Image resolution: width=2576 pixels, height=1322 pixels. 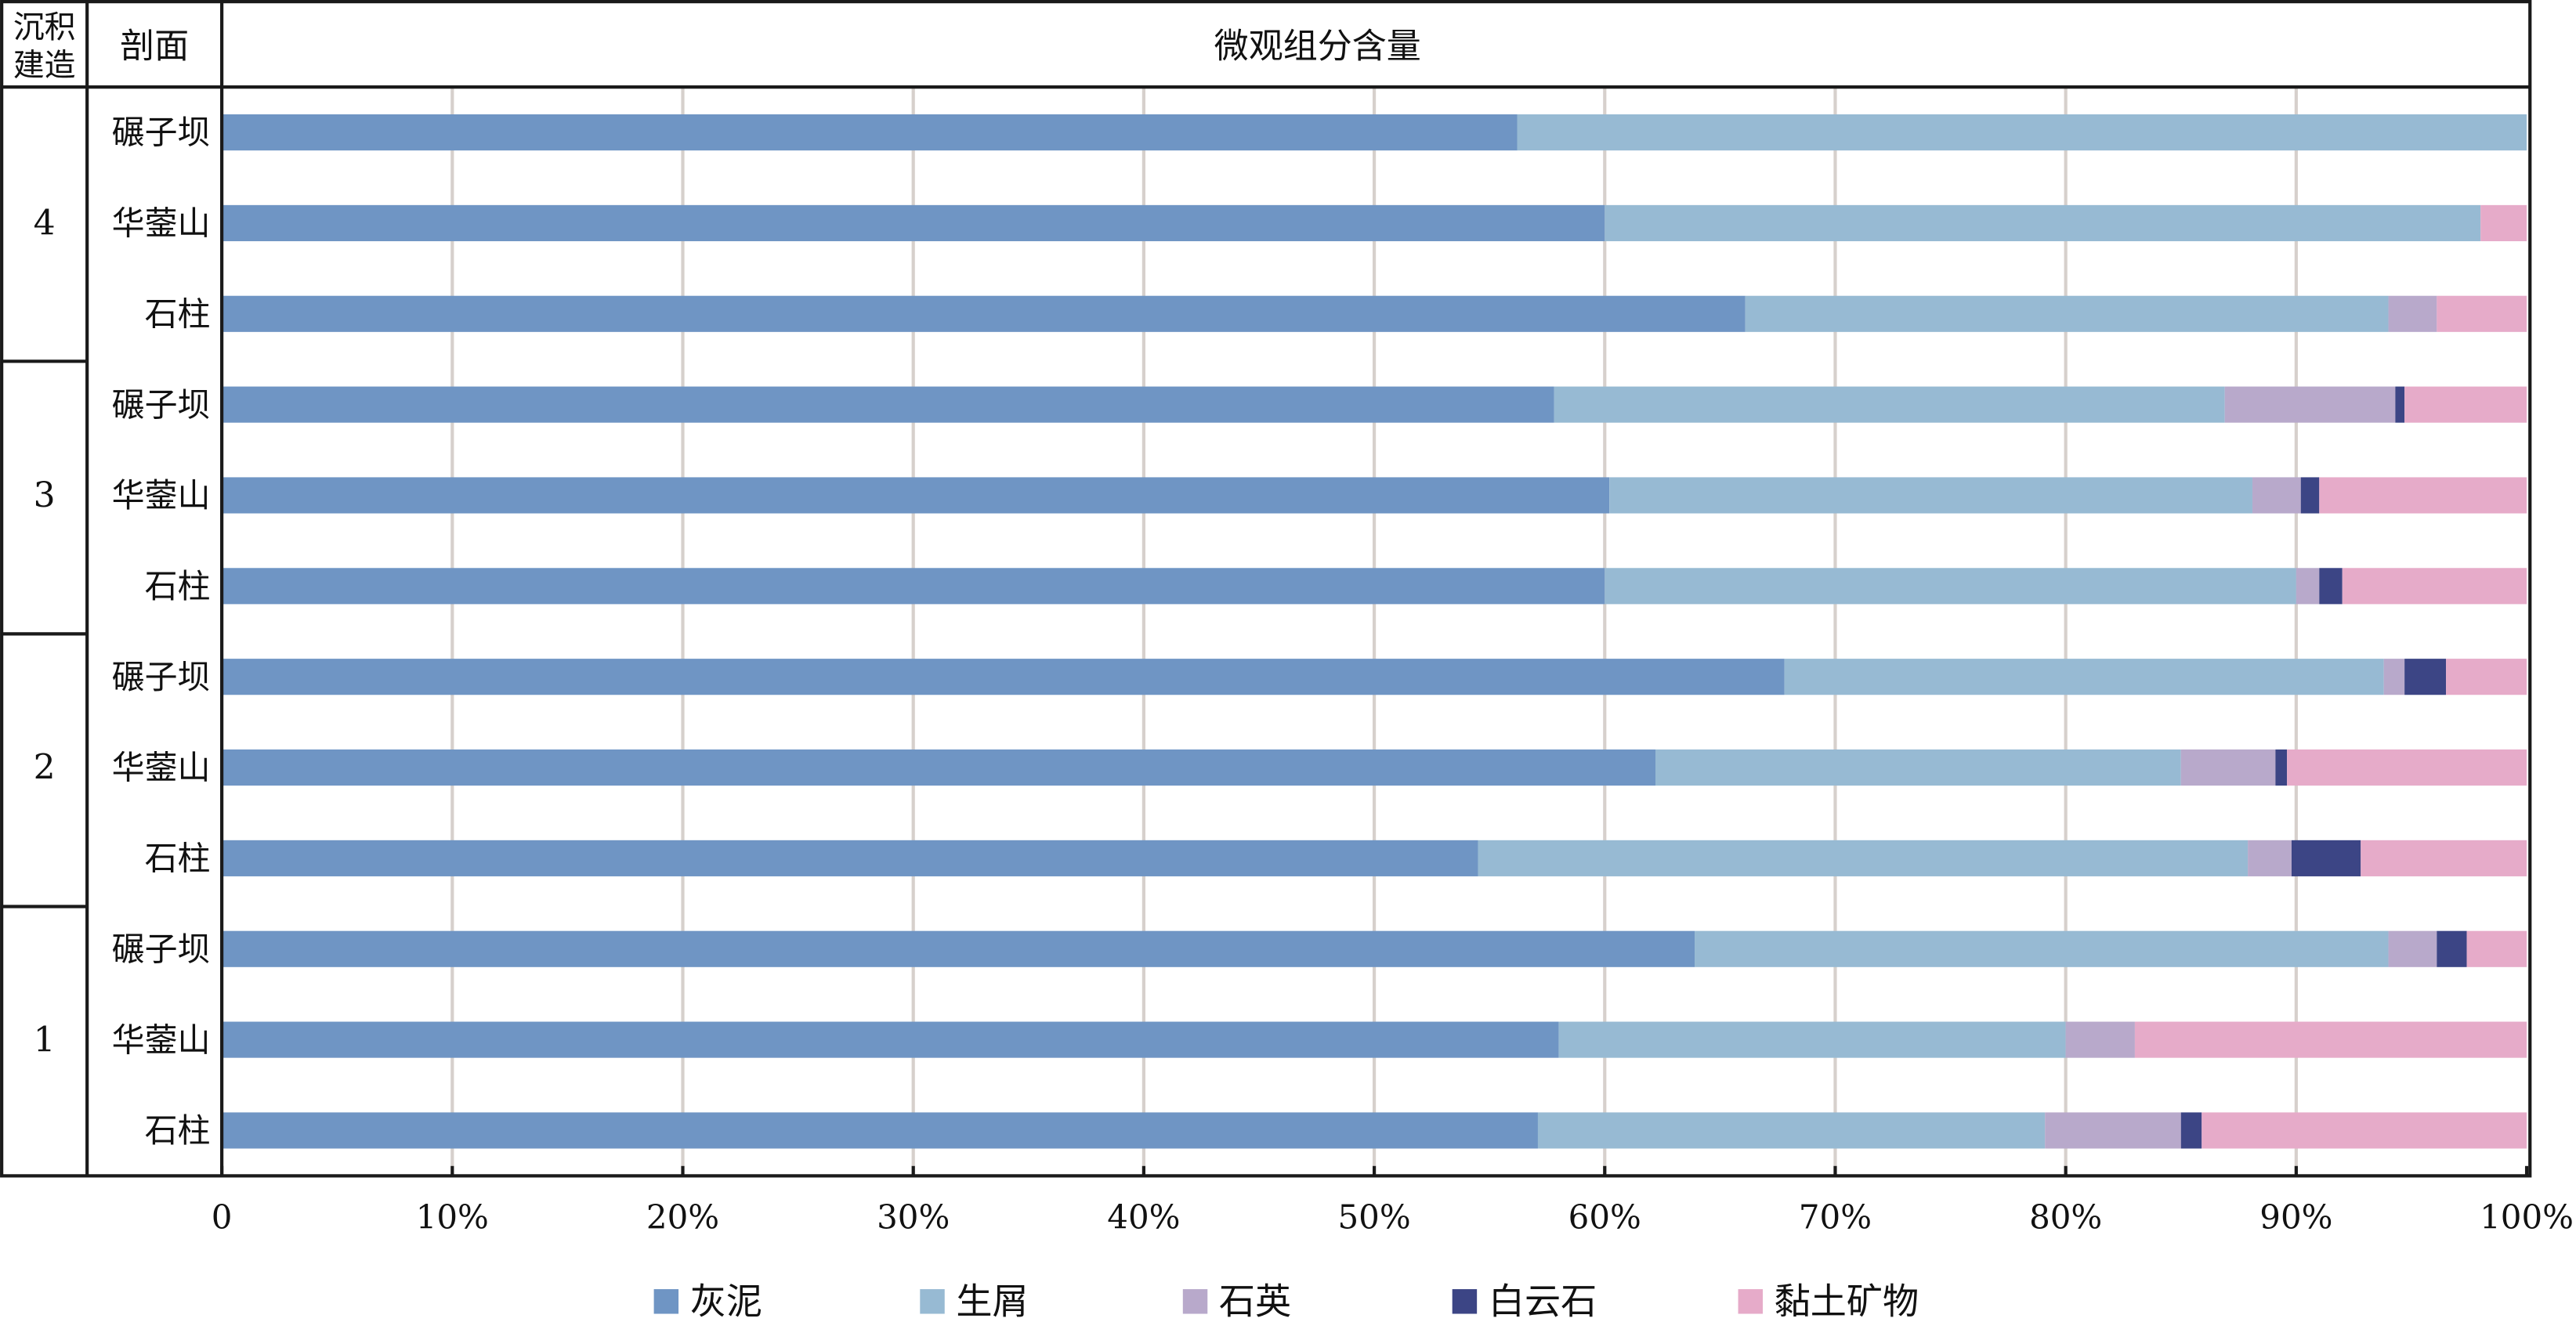 I want to click on group-label: 4, so click(x=45, y=224).